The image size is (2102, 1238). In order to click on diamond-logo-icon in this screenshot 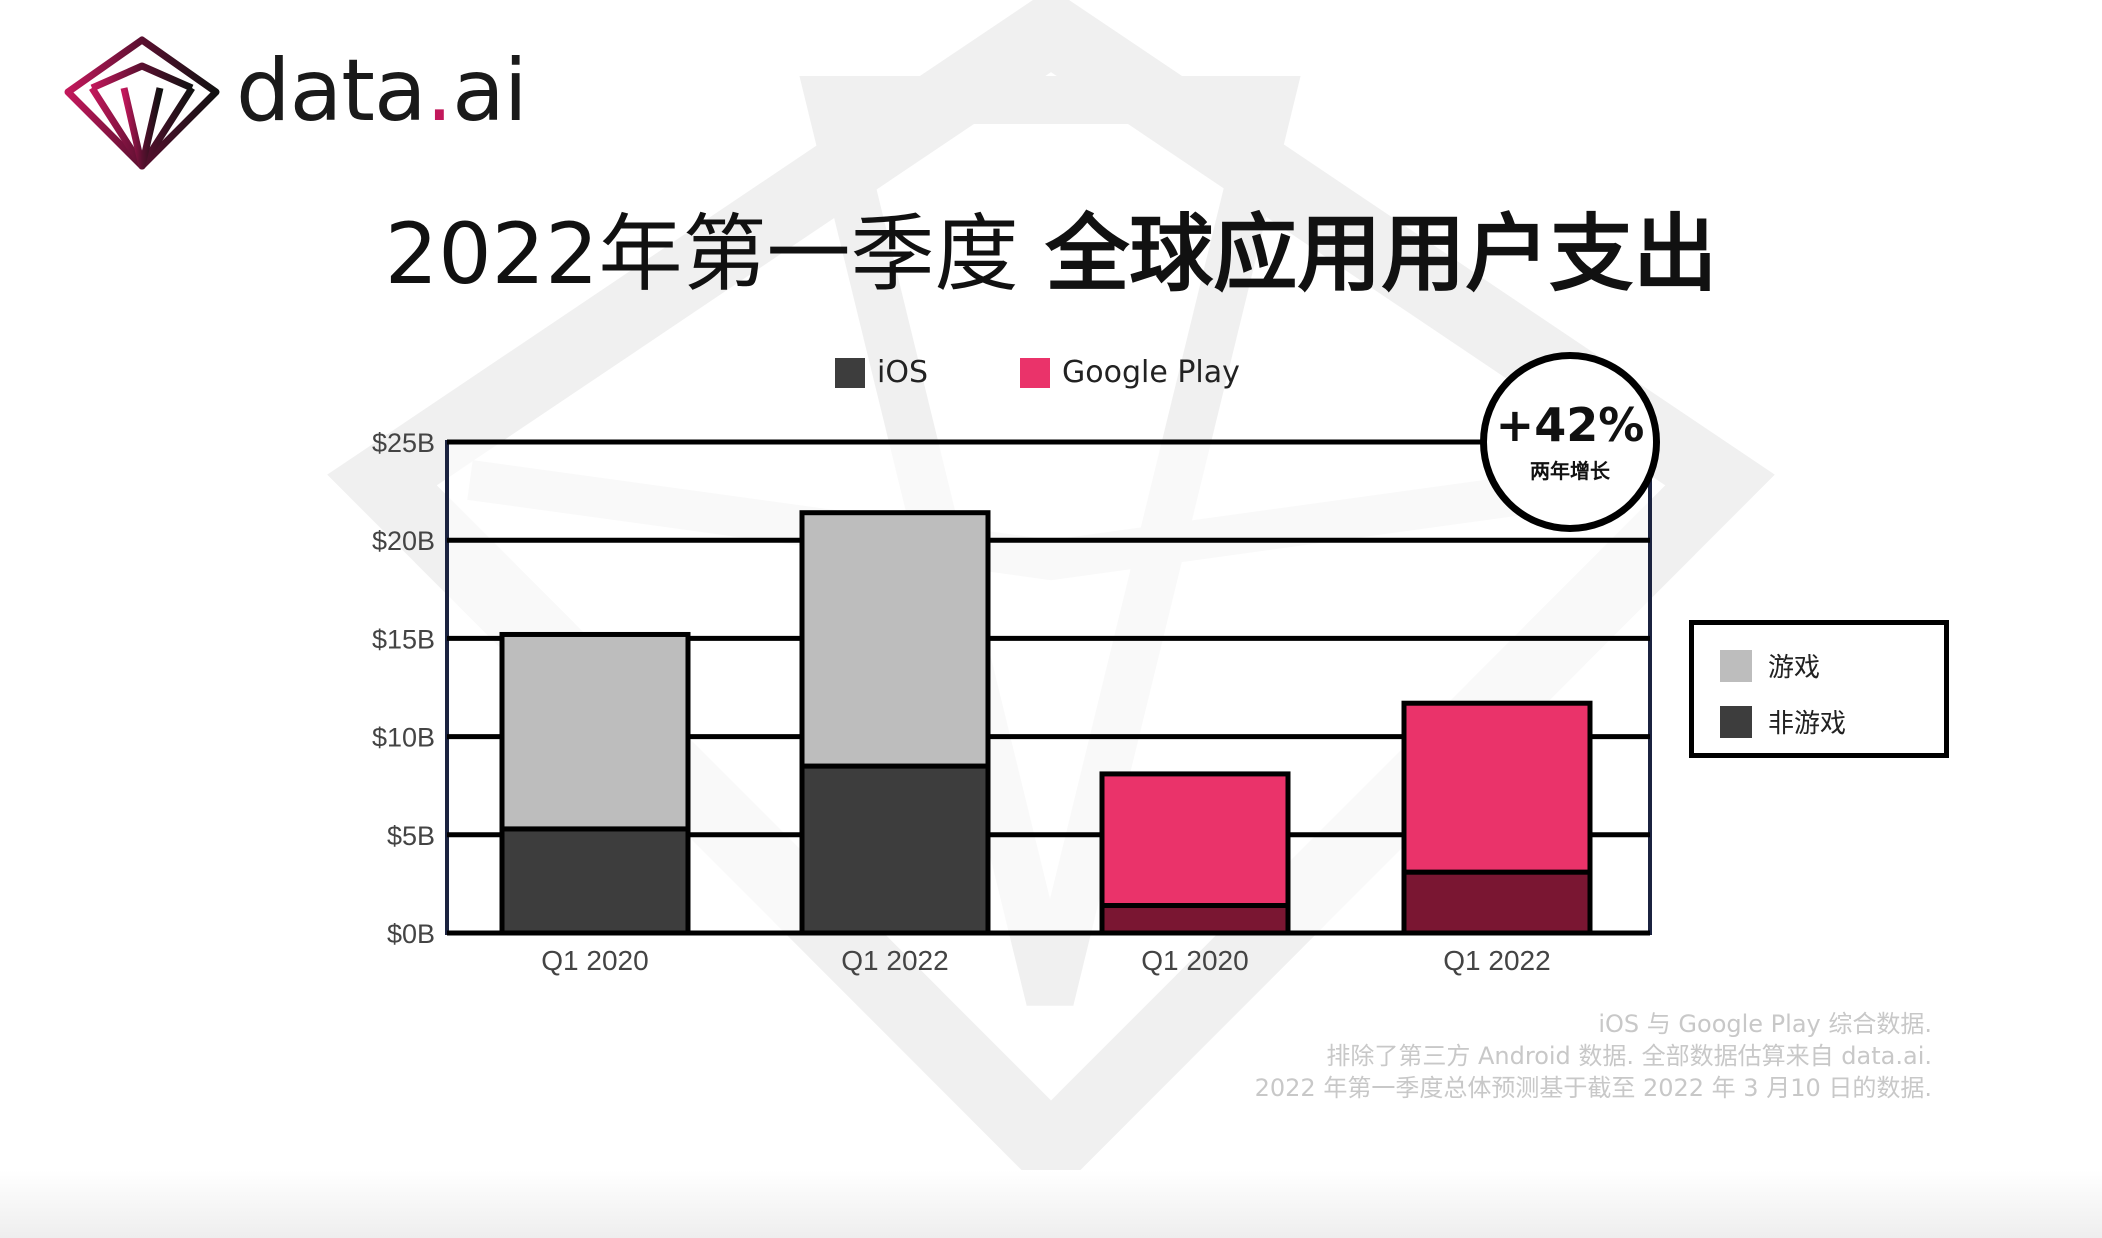, I will do `click(142, 103)`.